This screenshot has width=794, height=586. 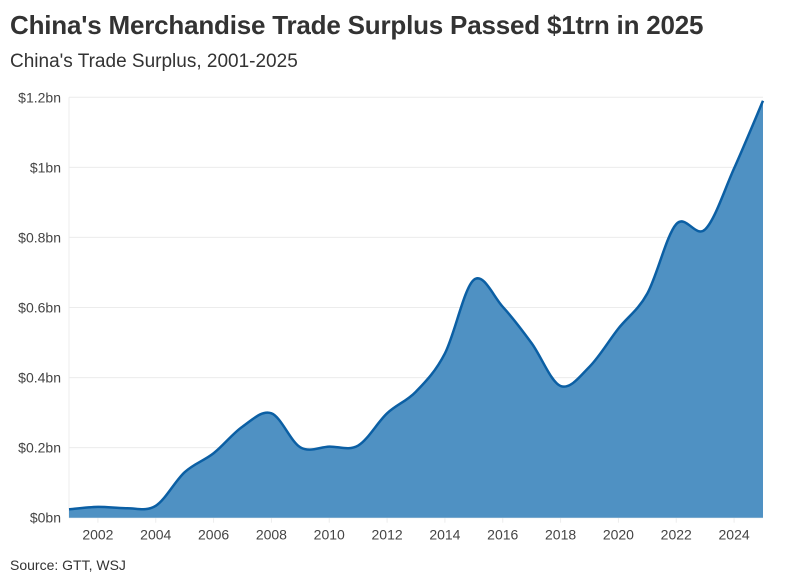 I want to click on y-tick-label: $1.2bn, so click(x=39, y=97).